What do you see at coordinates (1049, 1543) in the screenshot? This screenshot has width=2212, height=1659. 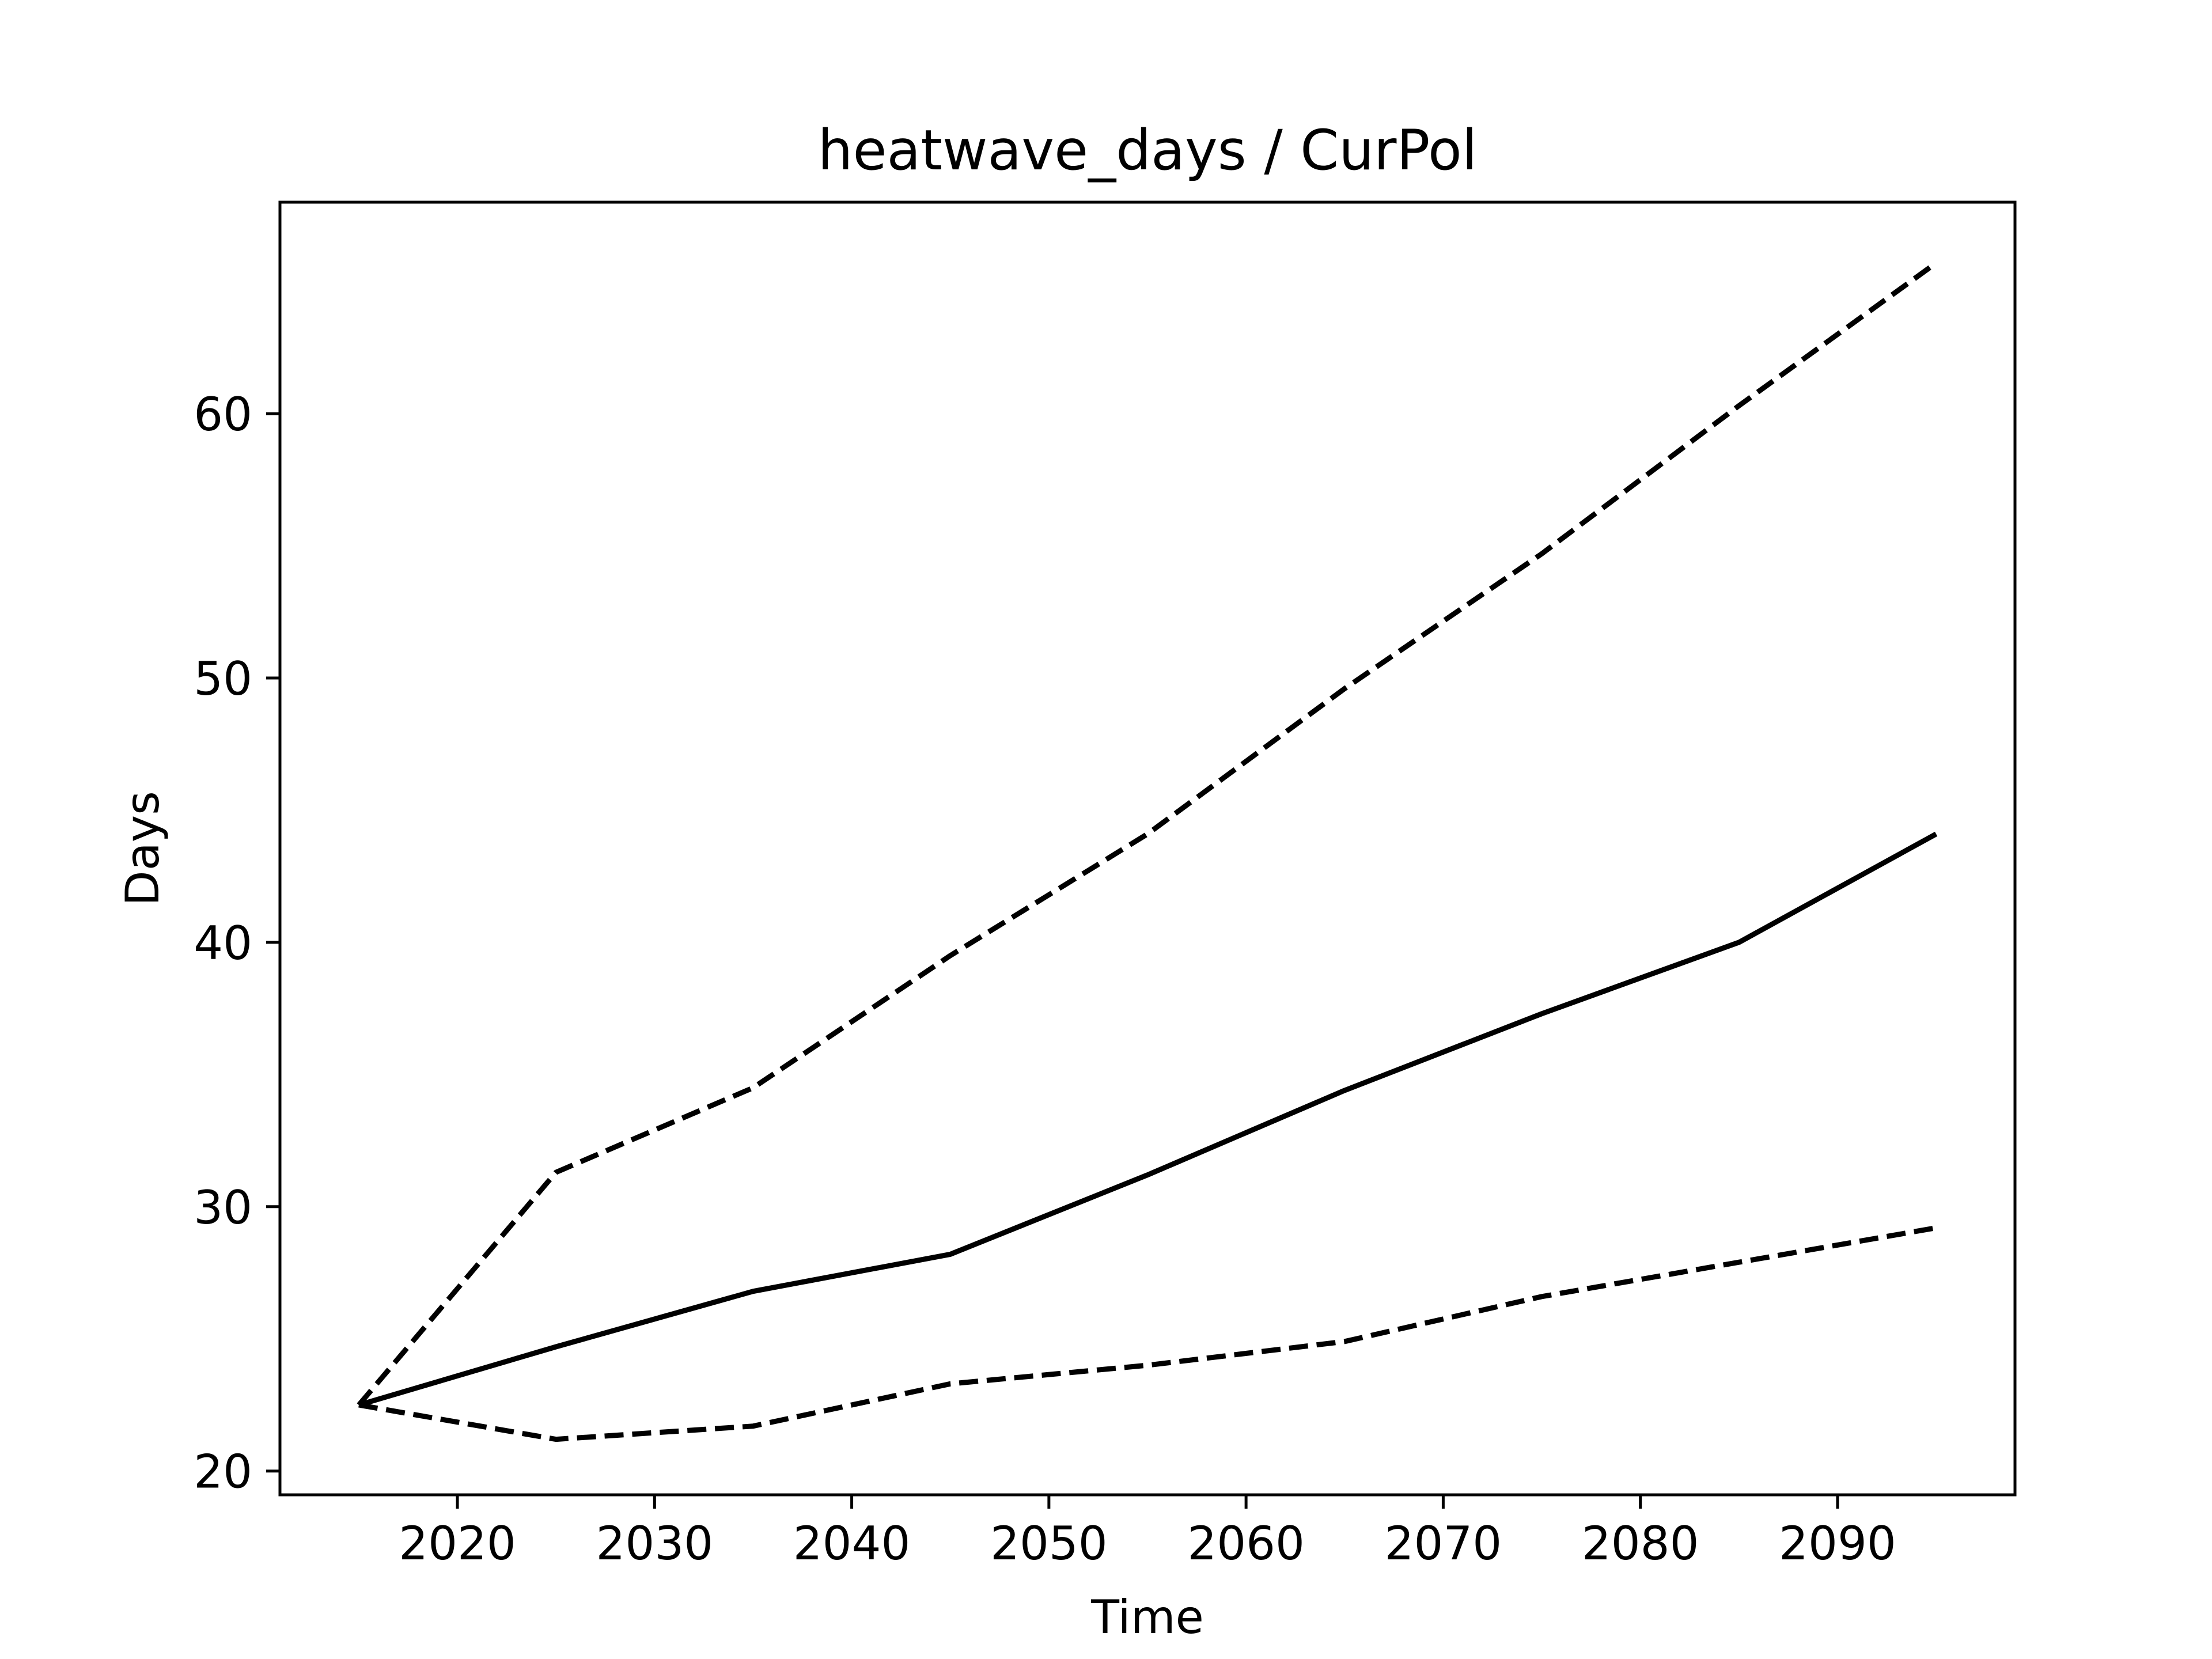 I see `x-tick-label: 2050` at bounding box center [1049, 1543].